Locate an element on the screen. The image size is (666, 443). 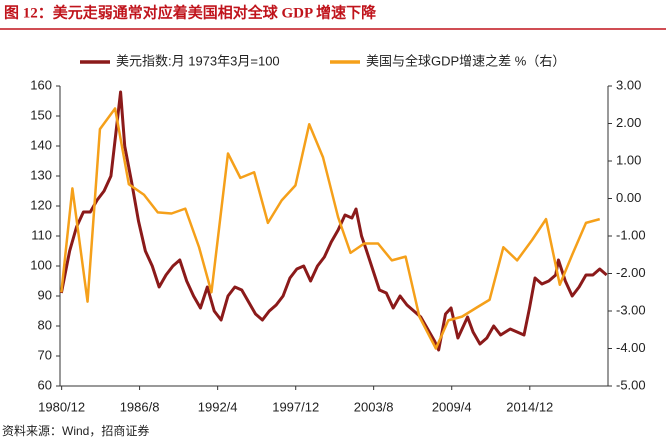
x-tick-label: 2014/12 is located at coordinates (529, 406).